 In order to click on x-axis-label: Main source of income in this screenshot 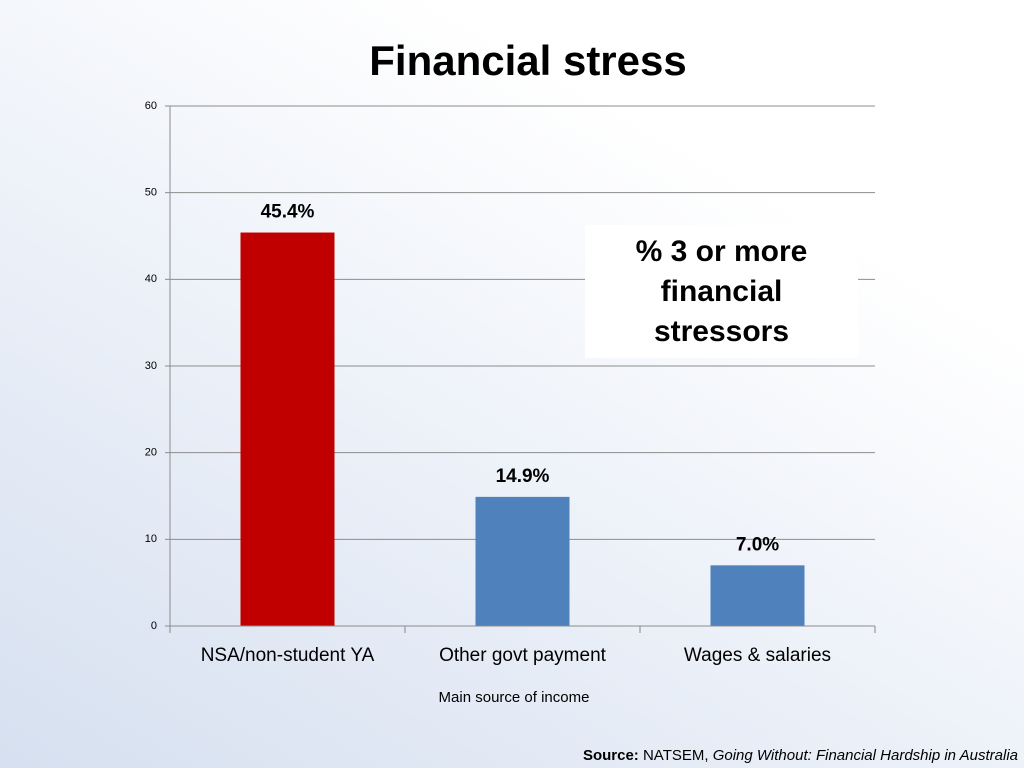, I will do `click(514, 697)`.